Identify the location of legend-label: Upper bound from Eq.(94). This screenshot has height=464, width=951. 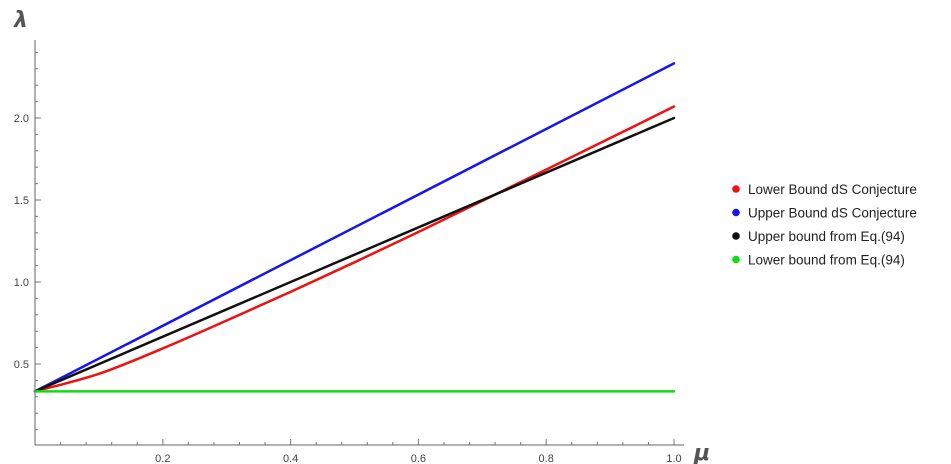
(826, 236).